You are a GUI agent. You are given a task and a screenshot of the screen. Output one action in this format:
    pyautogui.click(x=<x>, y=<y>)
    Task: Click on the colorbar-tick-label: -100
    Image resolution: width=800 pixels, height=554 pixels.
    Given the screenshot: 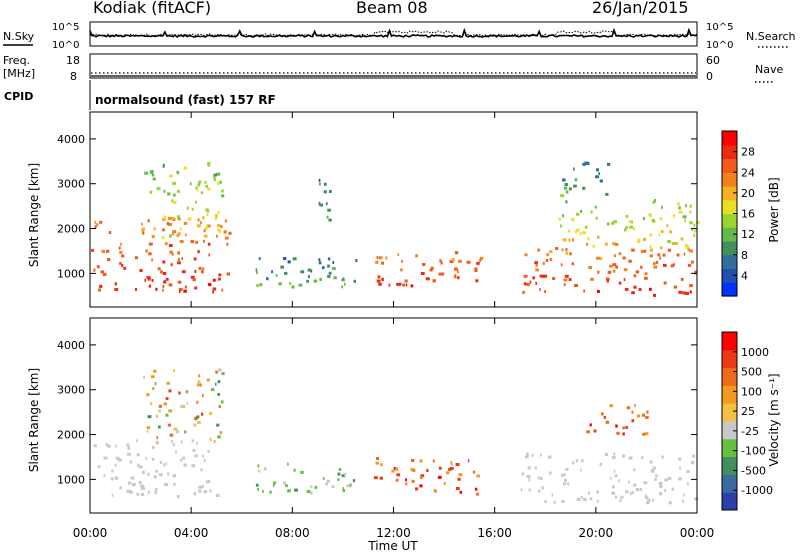 What is the action you would take?
    pyautogui.click(x=753, y=451)
    